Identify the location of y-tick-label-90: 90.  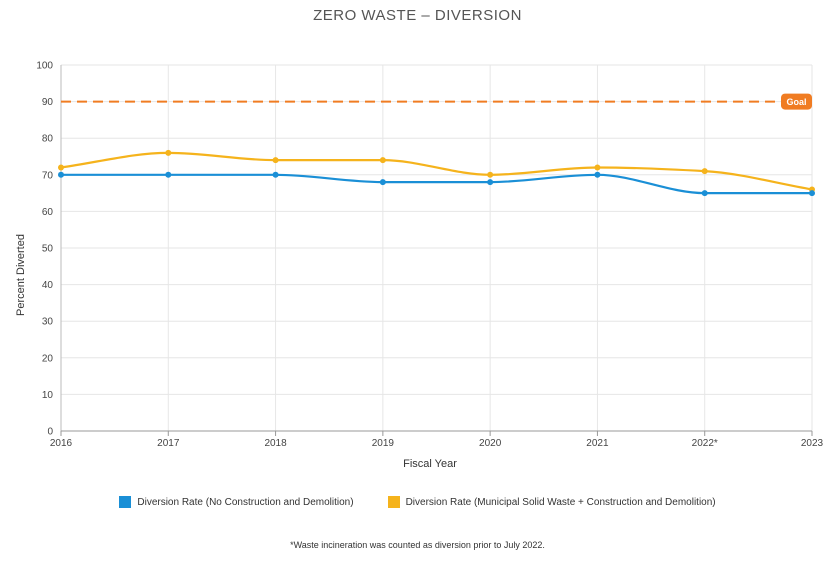
(48, 102).